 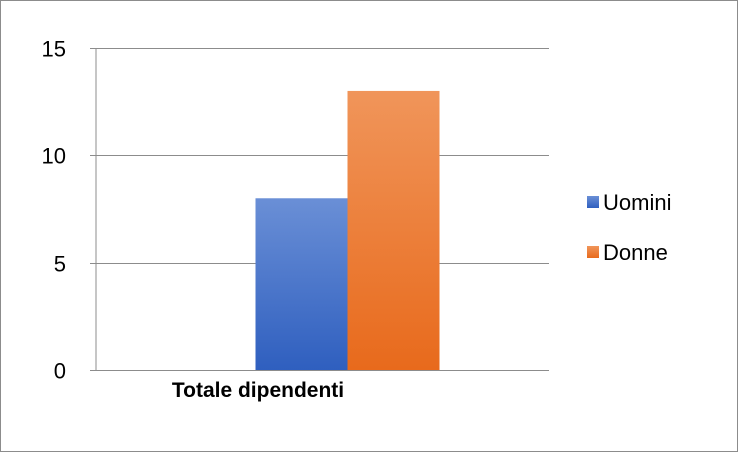 I want to click on legend-swatch-uomini, so click(x=593, y=202).